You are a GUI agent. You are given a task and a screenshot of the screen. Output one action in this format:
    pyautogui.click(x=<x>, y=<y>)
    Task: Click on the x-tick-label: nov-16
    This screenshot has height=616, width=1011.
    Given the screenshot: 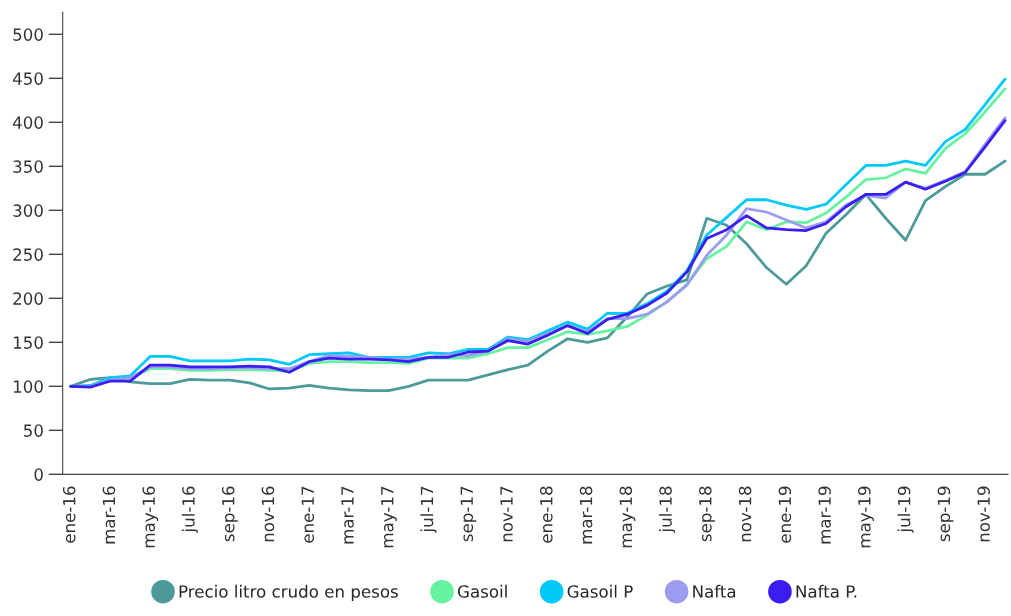 What is the action you would take?
    pyautogui.click(x=268, y=514)
    